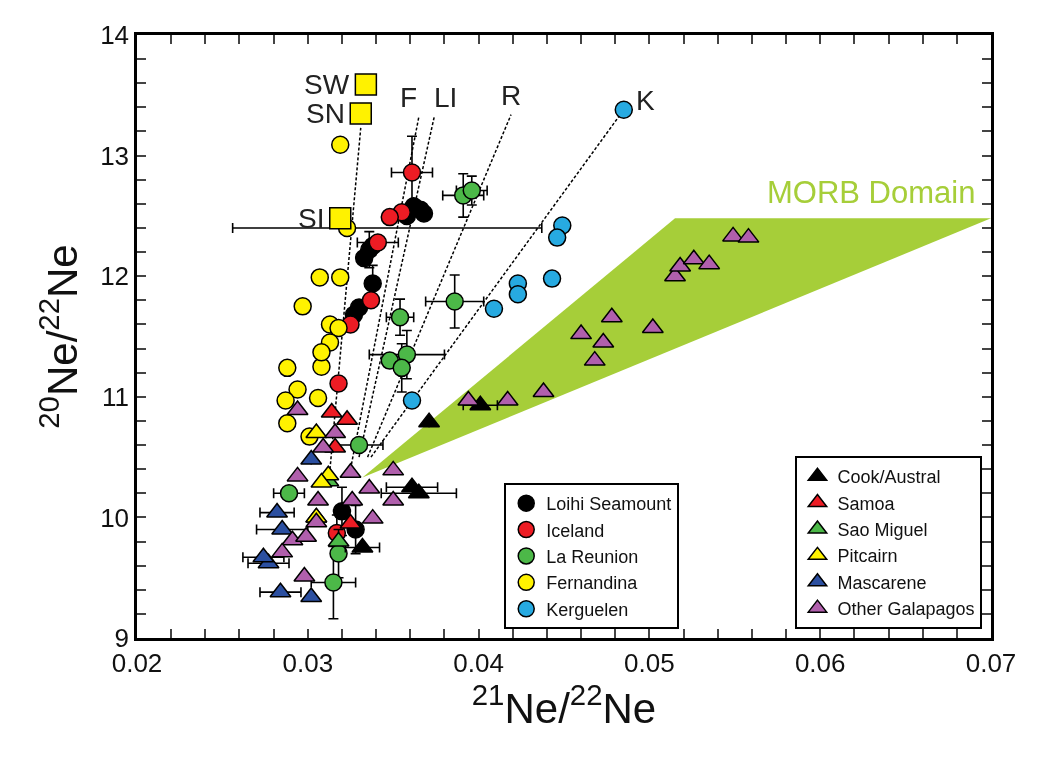  I want to click on y-tick-label: 13, so click(115, 155).